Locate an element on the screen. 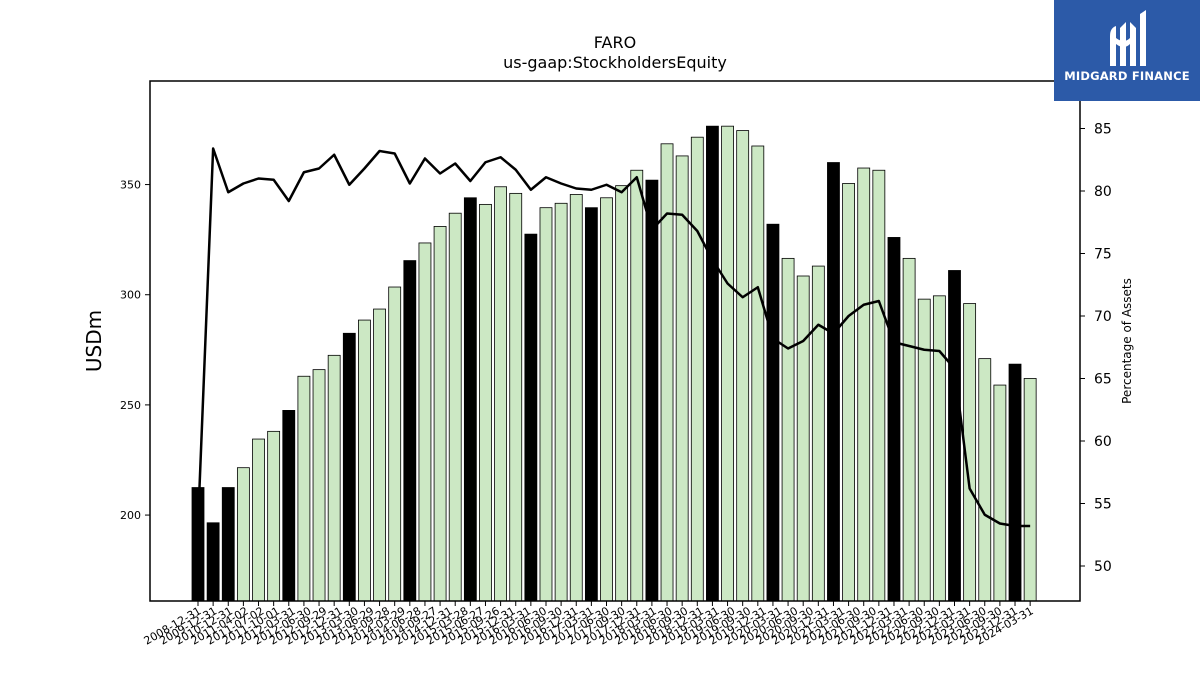 The image size is (1200, 675). chart-subtitle: us-gaap:StockholdersEquity is located at coordinates (615, 62).